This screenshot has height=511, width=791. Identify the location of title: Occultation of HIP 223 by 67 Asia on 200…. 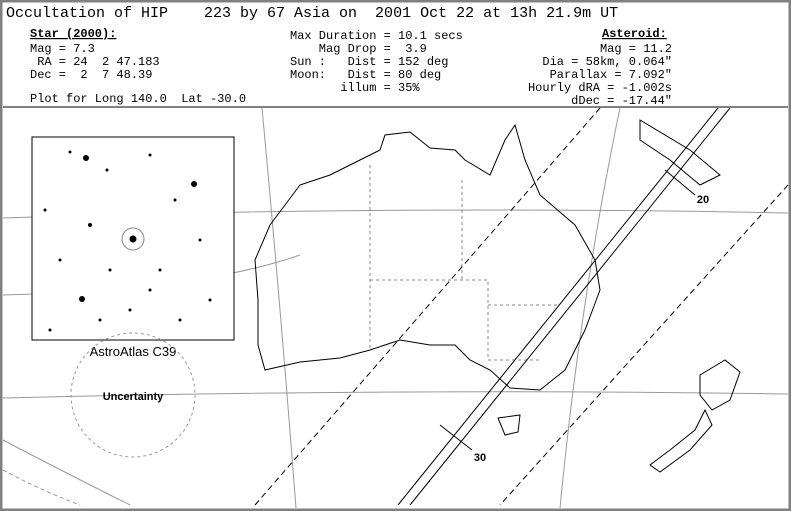
(312, 13).